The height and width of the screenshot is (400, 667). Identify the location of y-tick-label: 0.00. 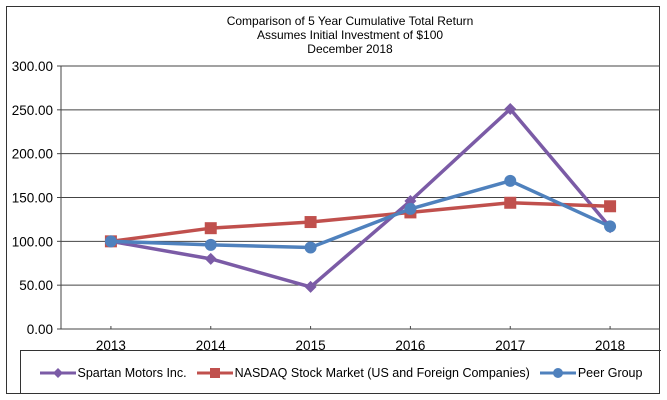
(40, 329).